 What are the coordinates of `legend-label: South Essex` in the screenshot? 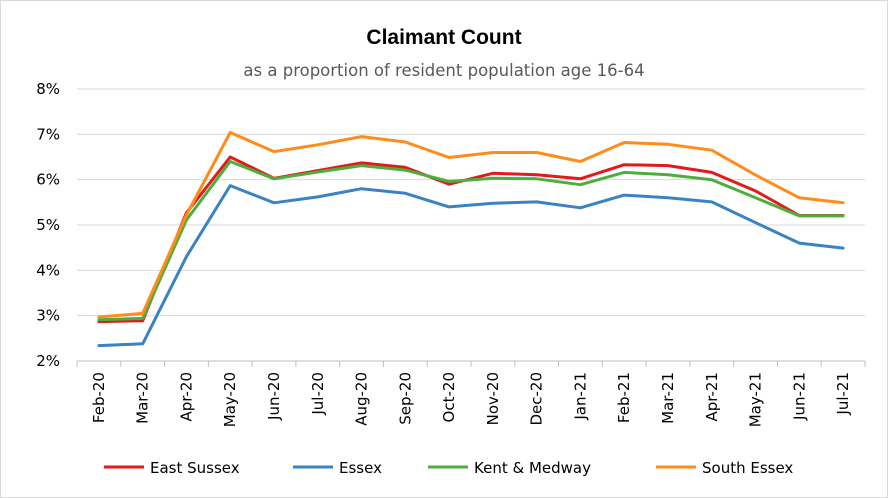 It's located at (747, 468).